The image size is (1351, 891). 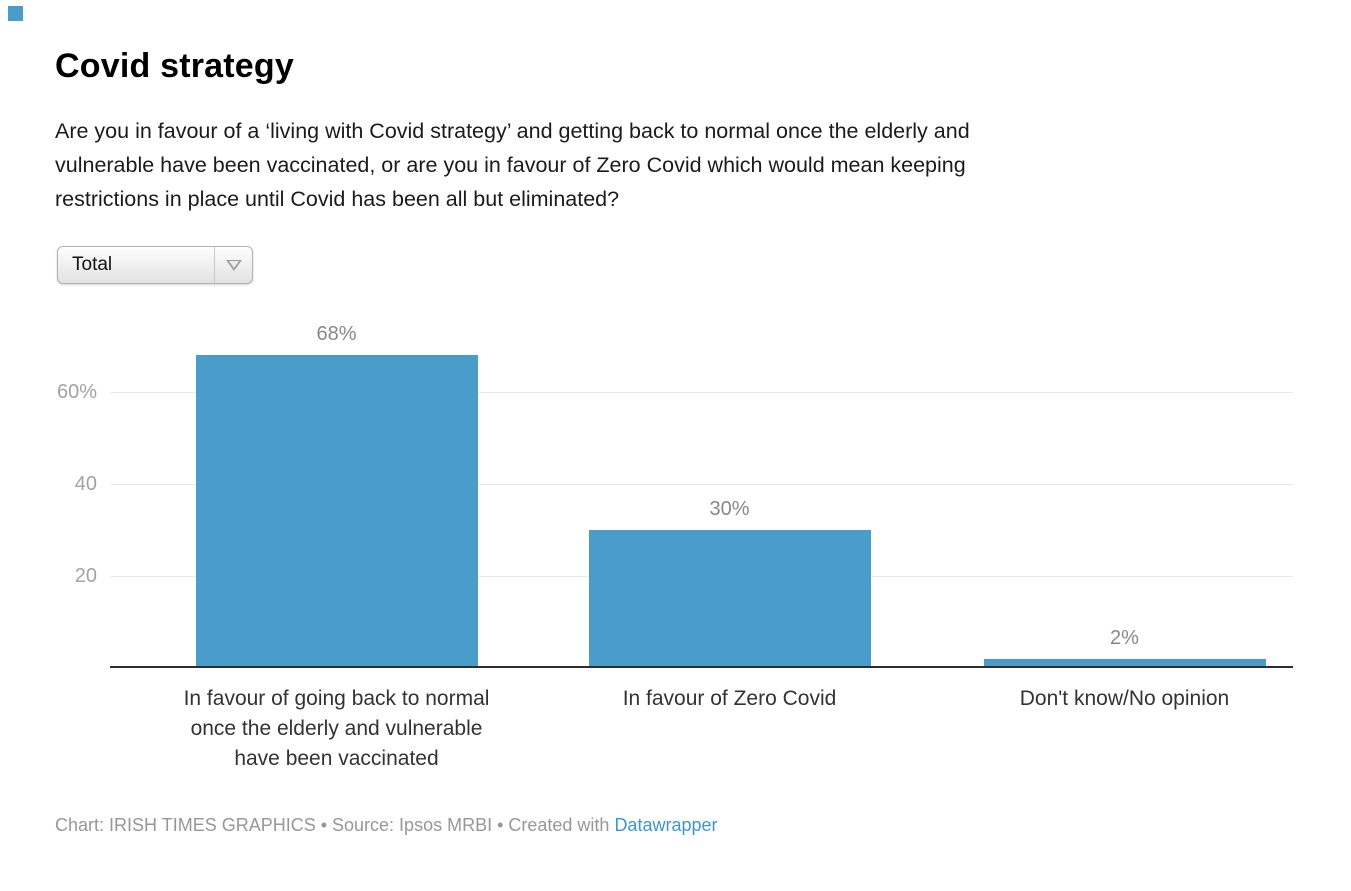 I want to click on datawrapper-link: Datawrapper, so click(x=666, y=825).